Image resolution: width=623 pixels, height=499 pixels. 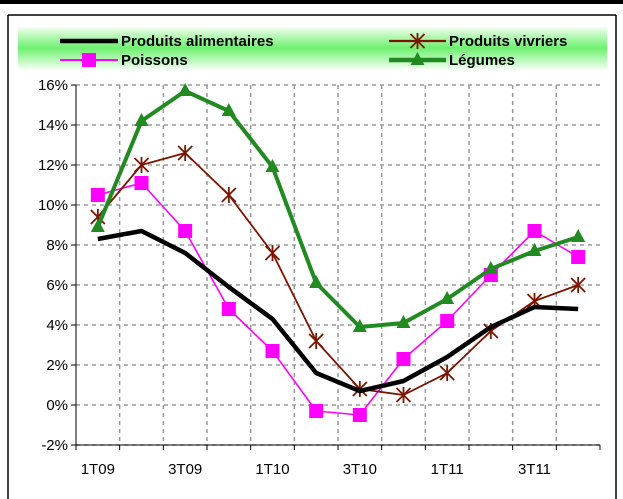 I want to click on legend-label: Légumes, so click(x=482, y=60).